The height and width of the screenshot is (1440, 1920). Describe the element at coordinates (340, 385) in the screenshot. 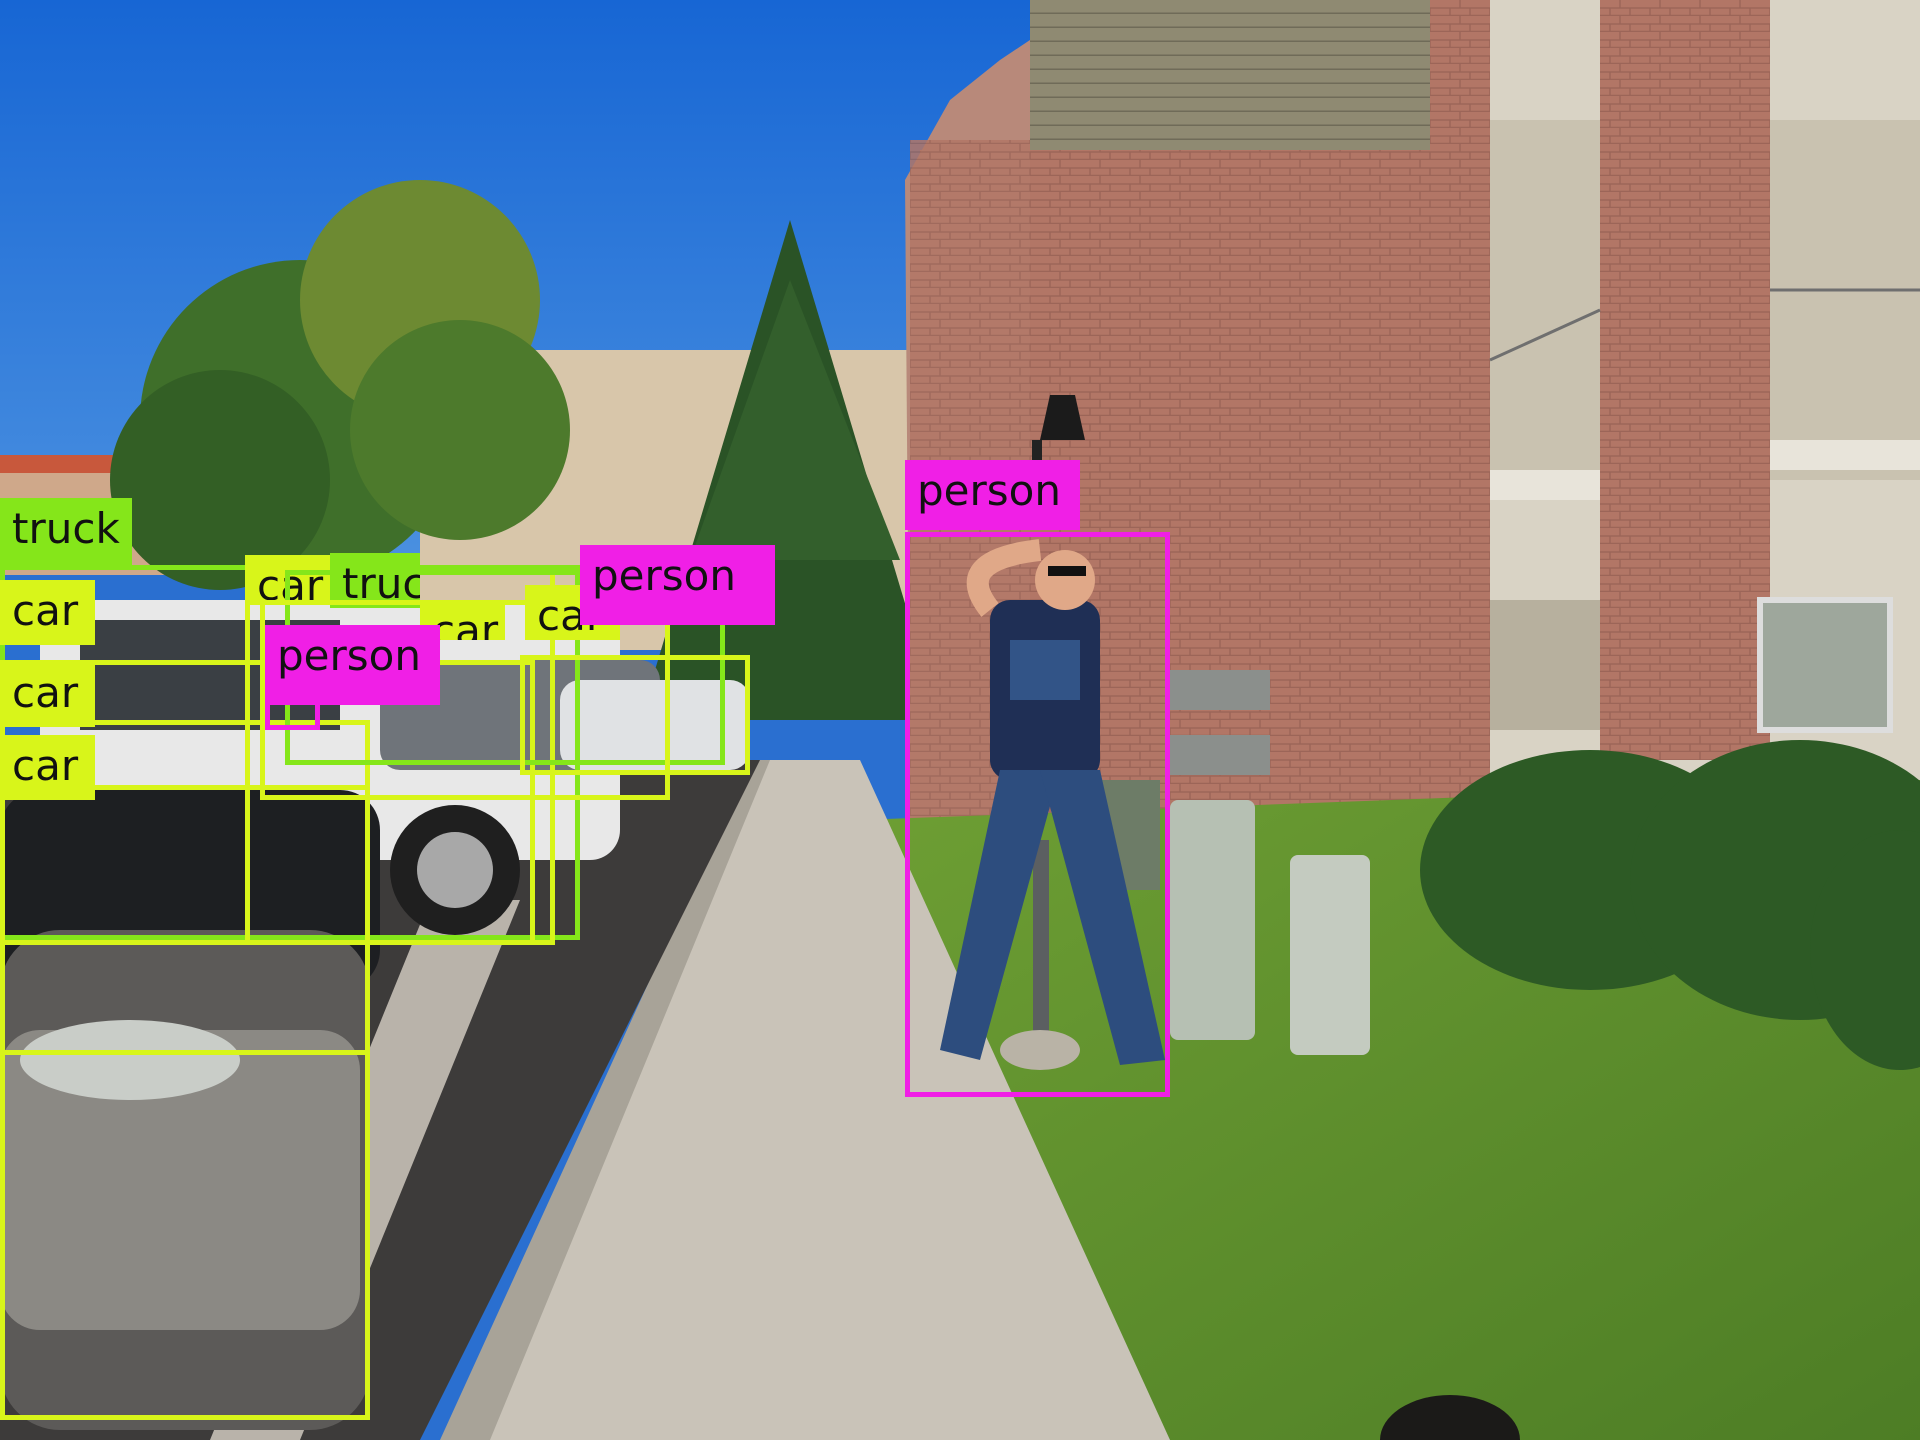

I see `tree-left` at that location.